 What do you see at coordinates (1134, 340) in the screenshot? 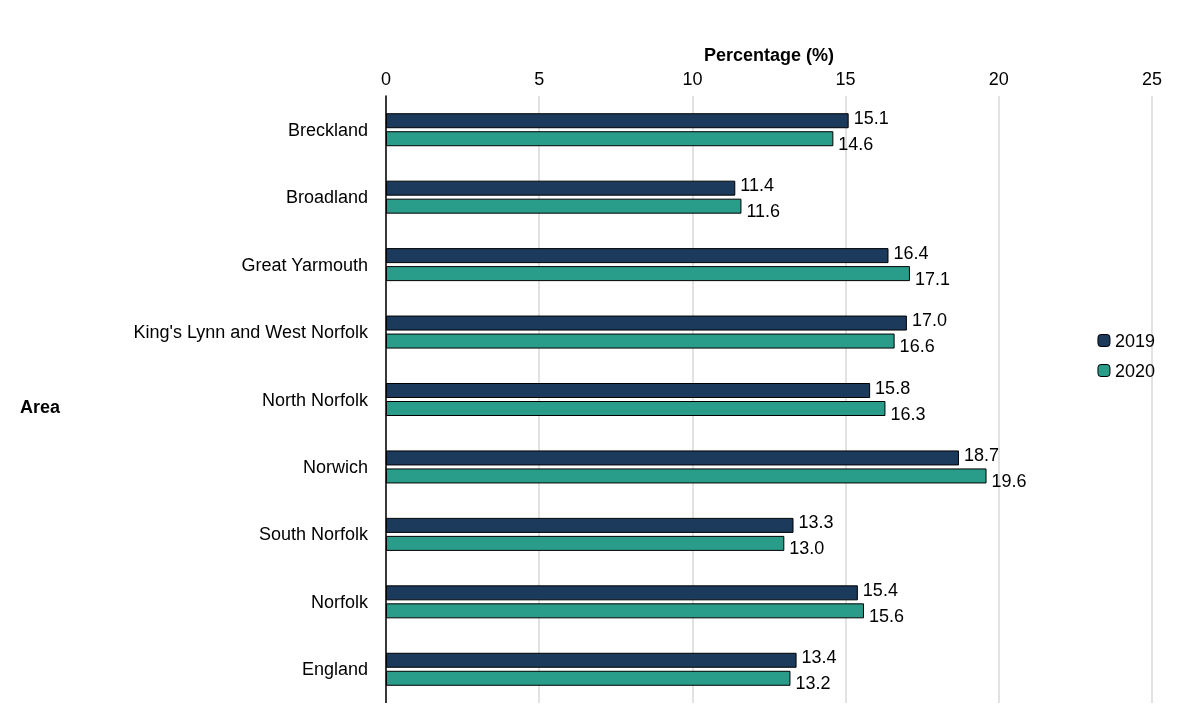
I see `legend-label: 2019` at bounding box center [1134, 340].